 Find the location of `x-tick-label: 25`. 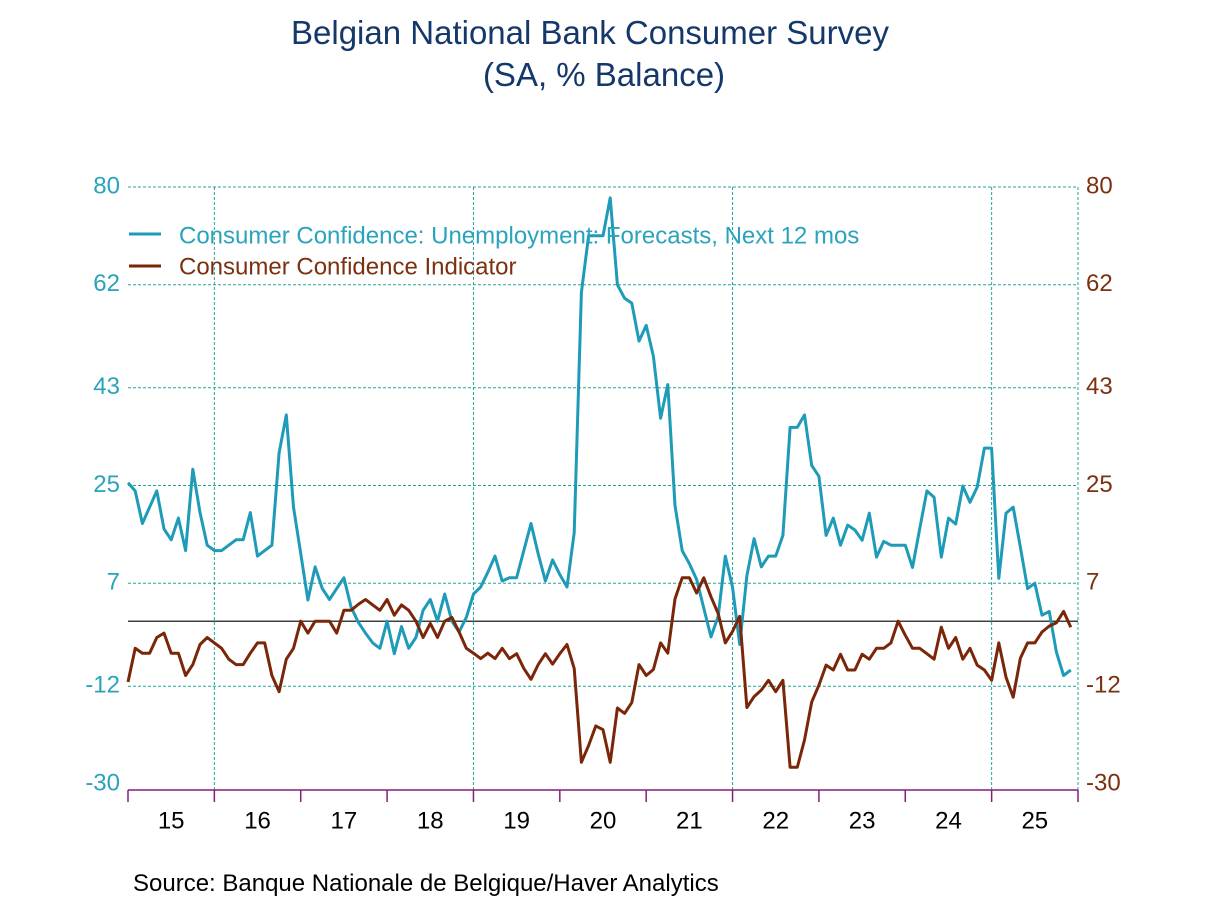

x-tick-label: 25 is located at coordinates (1034, 820).